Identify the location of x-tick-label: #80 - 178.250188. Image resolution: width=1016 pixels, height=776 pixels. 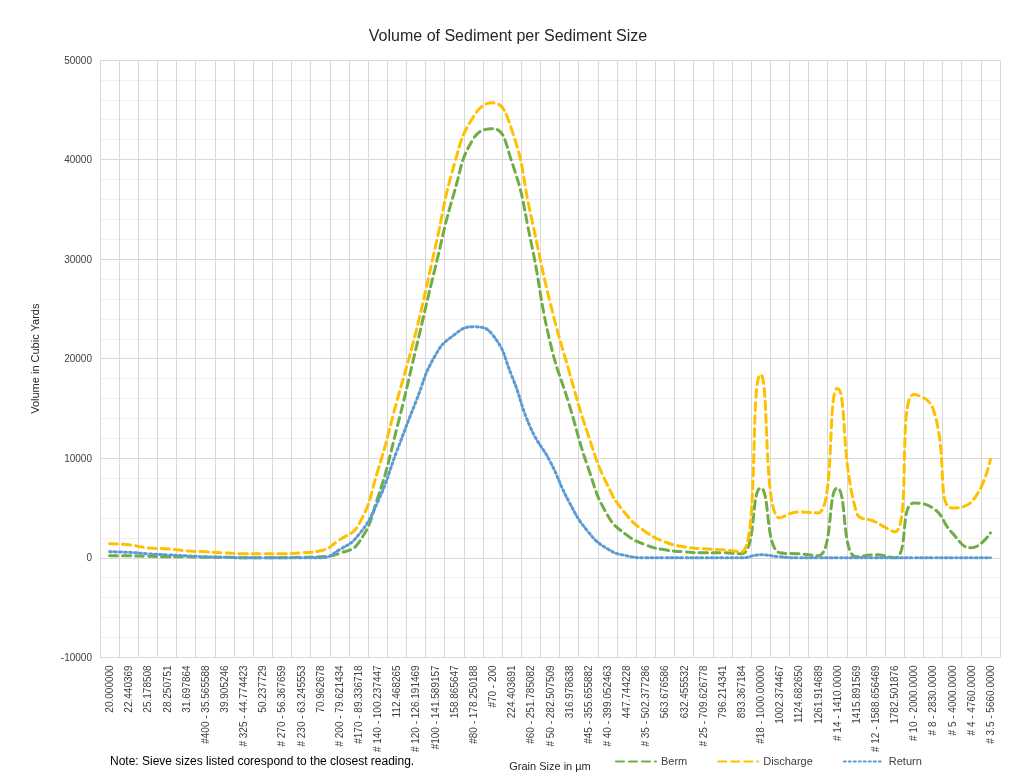
(473, 704).